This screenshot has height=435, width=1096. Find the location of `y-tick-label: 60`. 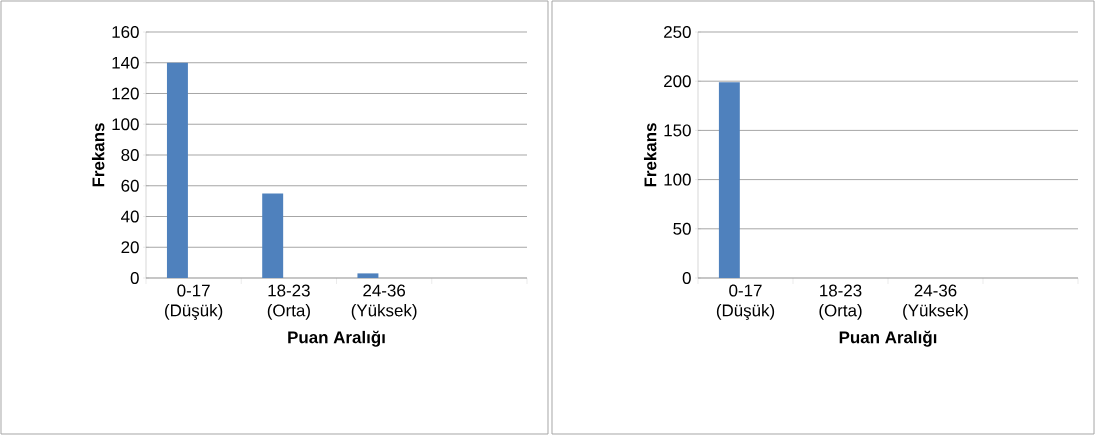

y-tick-label: 60 is located at coordinates (130, 185).